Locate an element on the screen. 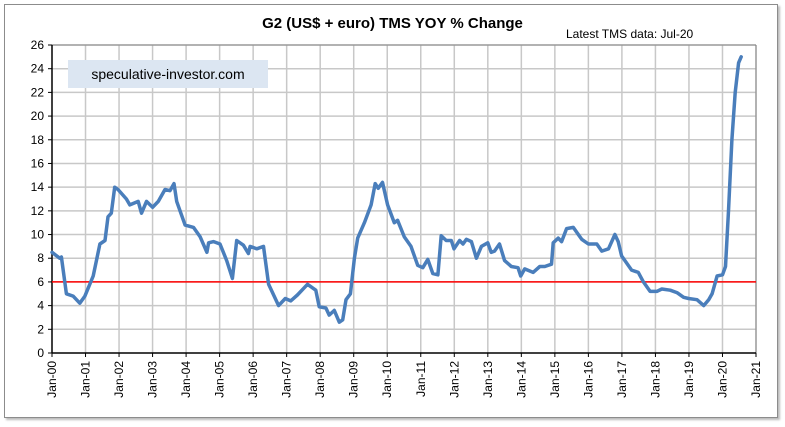  y-tick-label: 6 is located at coordinates (40, 282).